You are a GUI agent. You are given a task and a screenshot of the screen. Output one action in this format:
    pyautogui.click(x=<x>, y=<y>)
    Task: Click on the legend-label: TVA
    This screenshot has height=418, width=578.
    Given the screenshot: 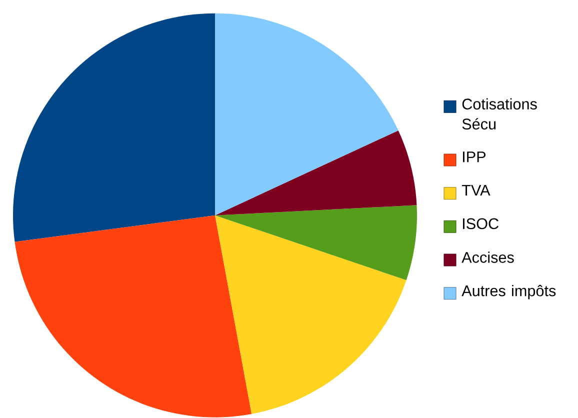 What is the action you would take?
    pyautogui.click(x=476, y=190)
    